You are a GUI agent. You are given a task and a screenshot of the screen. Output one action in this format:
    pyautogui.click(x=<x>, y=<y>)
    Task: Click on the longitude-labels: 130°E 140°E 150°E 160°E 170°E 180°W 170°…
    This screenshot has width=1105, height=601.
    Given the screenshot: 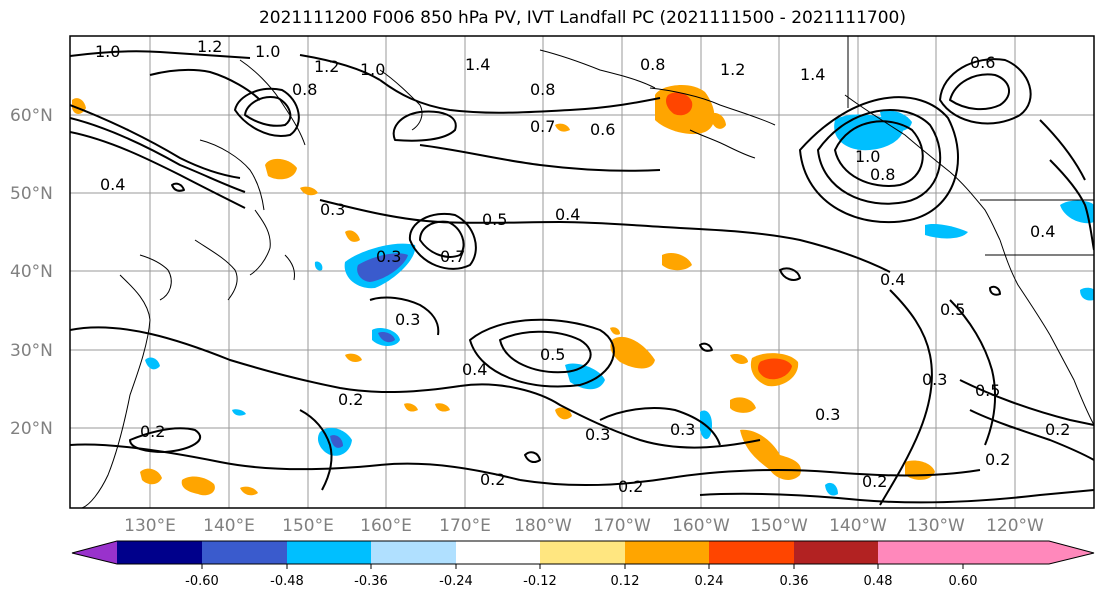 What is the action you would take?
    pyautogui.click(x=584, y=526)
    